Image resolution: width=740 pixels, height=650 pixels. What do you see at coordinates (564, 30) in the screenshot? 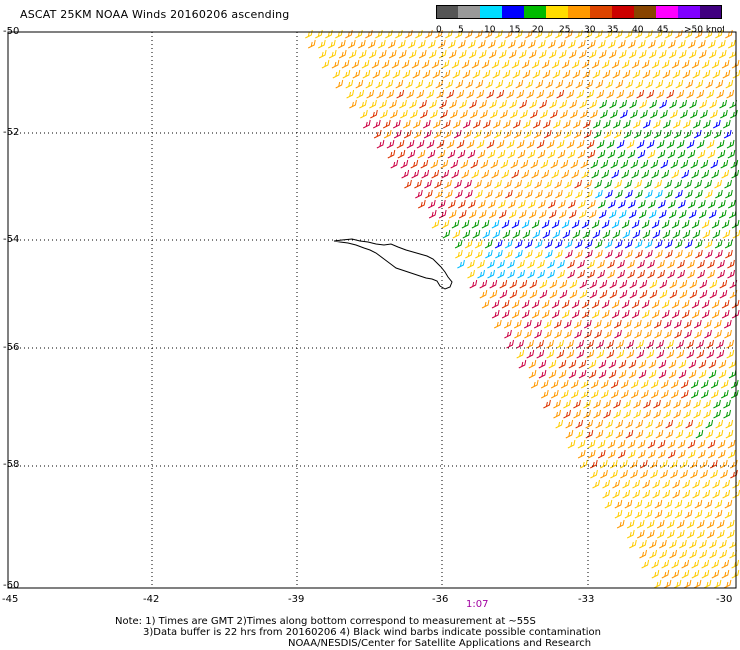
I see `legend-label: 25` at bounding box center [564, 30].